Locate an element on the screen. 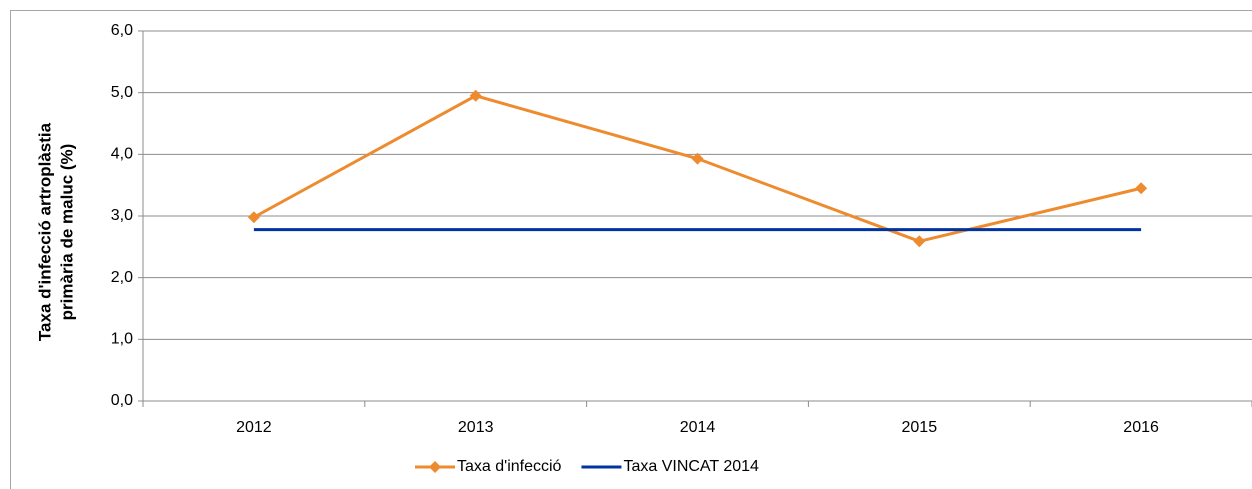  y-tick-label: 4,0 is located at coordinates (122, 154).